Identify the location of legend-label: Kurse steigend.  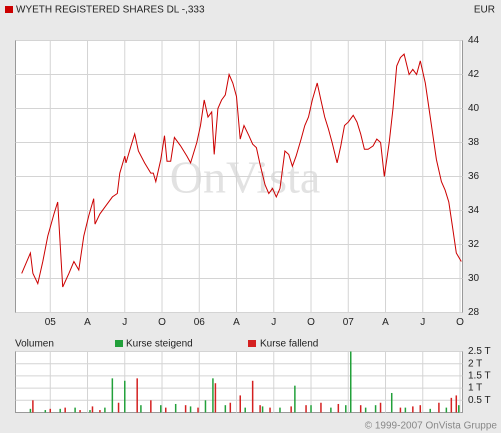
(159, 344).